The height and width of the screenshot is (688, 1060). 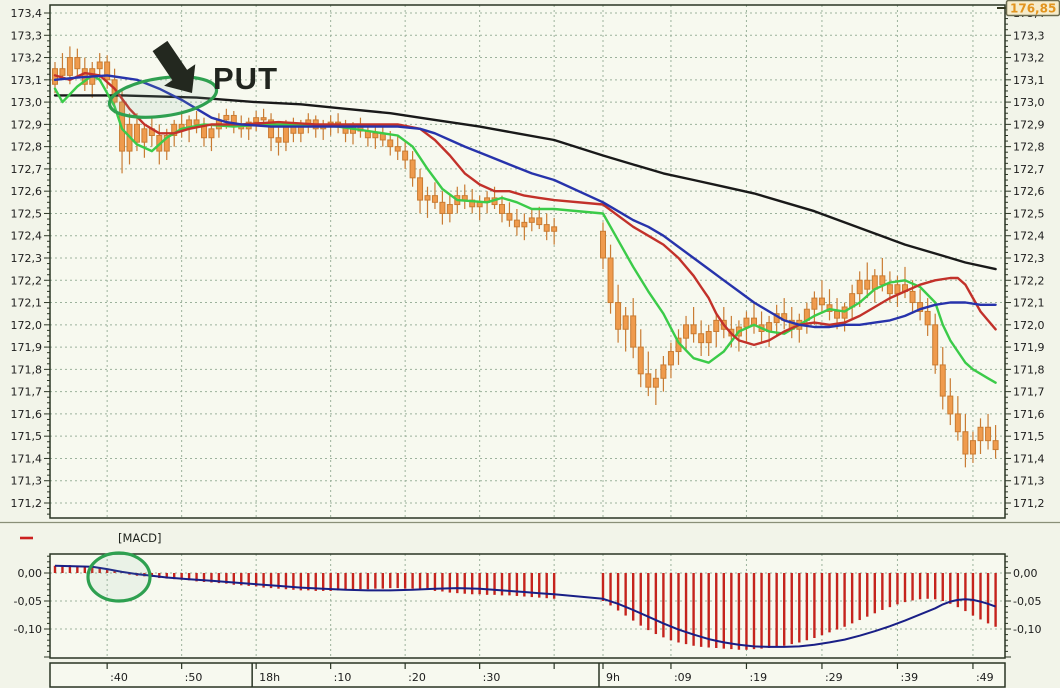 What do you see at coordinates (27, 35) in the screenshot?
I see `price-label-left: 173,3` at bounding box center [27, 35].